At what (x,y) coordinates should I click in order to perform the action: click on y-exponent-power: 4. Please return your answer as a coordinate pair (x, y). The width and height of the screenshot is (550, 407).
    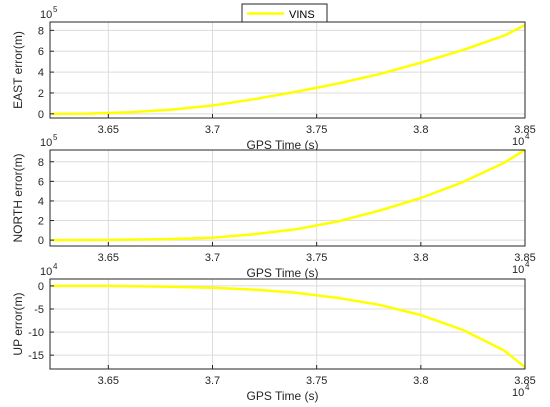
    Looking at the image, I should click on (55, 266).